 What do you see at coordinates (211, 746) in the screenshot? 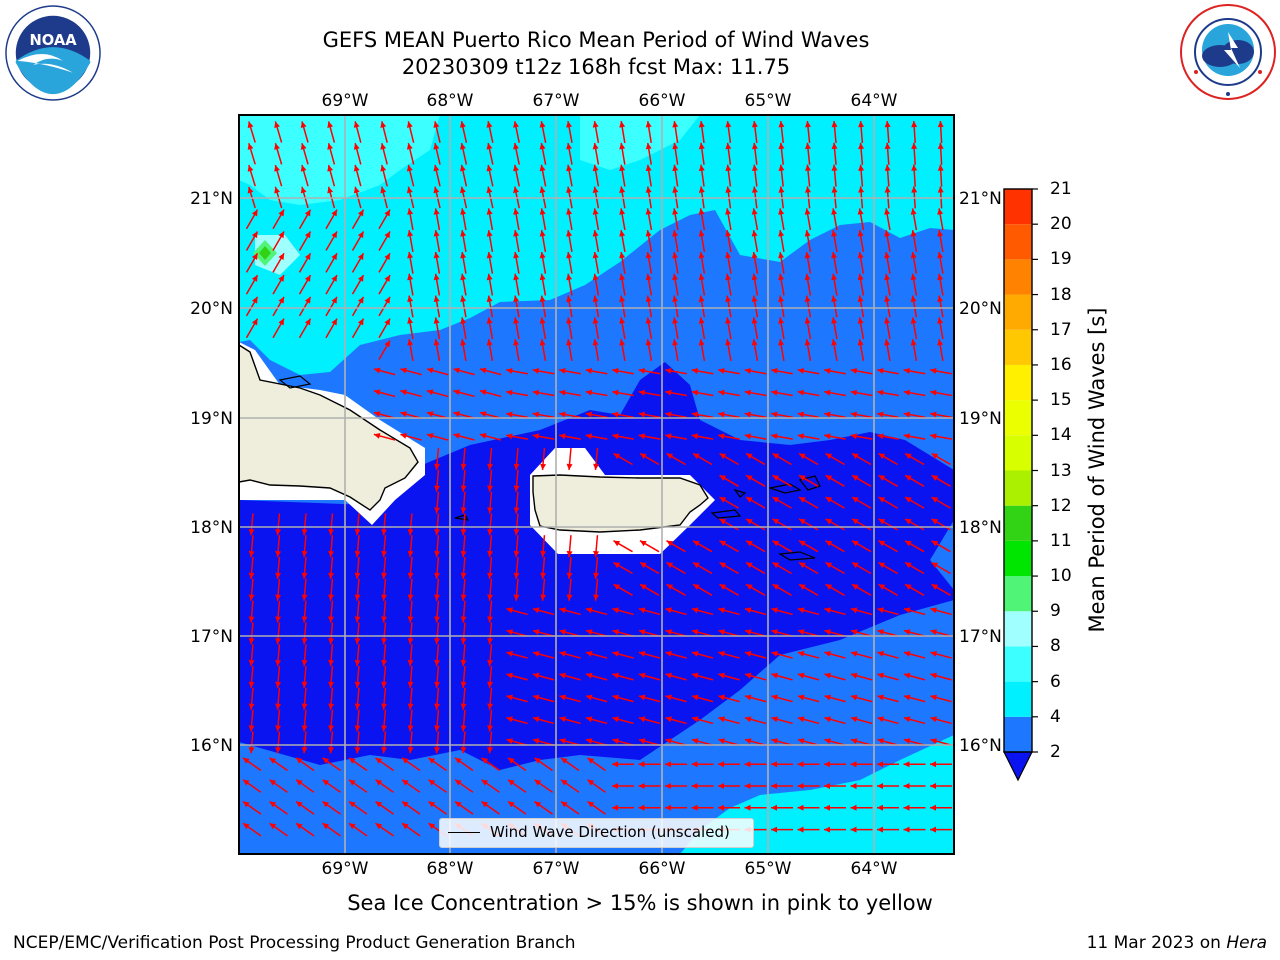
I see `lat-tick-label: 16°N` at bounding box center [211, 746].